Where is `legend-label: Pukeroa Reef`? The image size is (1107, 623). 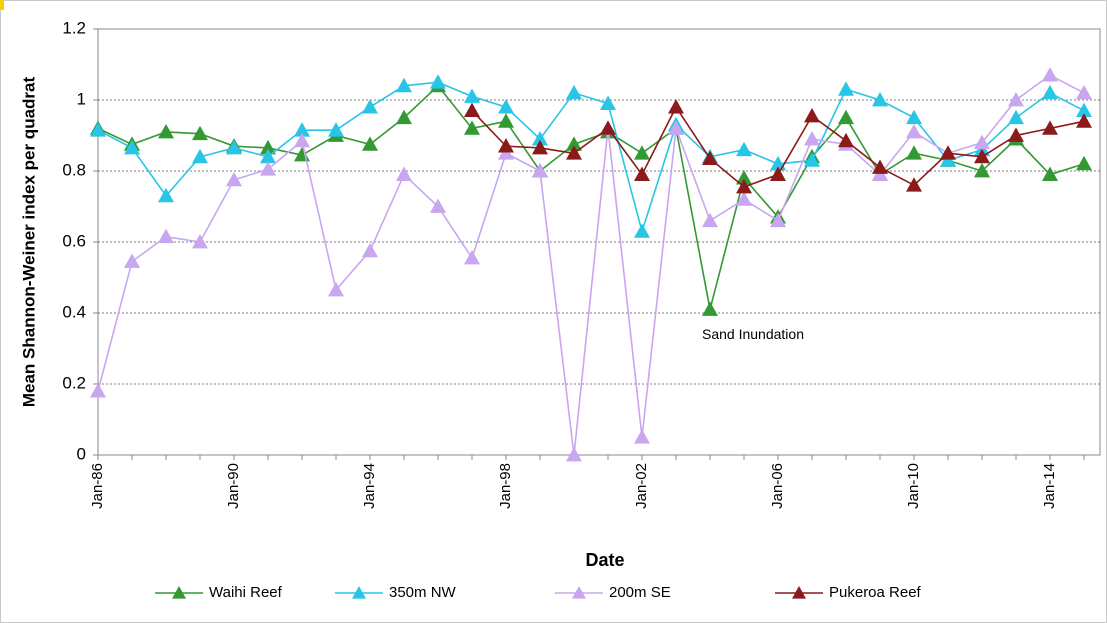 legend-label: Pukeroa Reef is located at coordinates (875, 592).